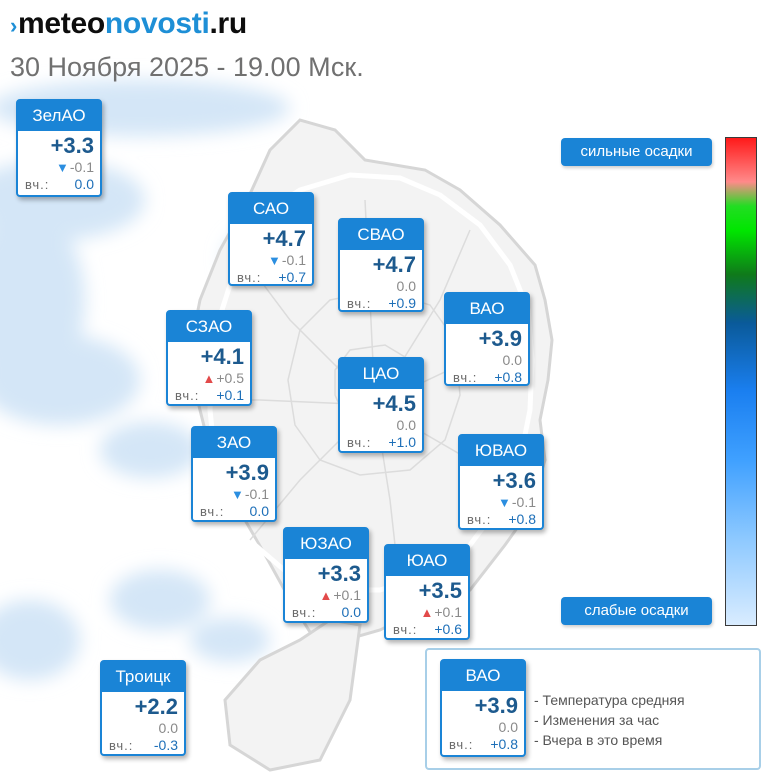 The image size is (780, 780). What do you see at coordinates (157, 23) in the screenshot?
I see `logo-brand: novosti` at bounding box center [157, 23].